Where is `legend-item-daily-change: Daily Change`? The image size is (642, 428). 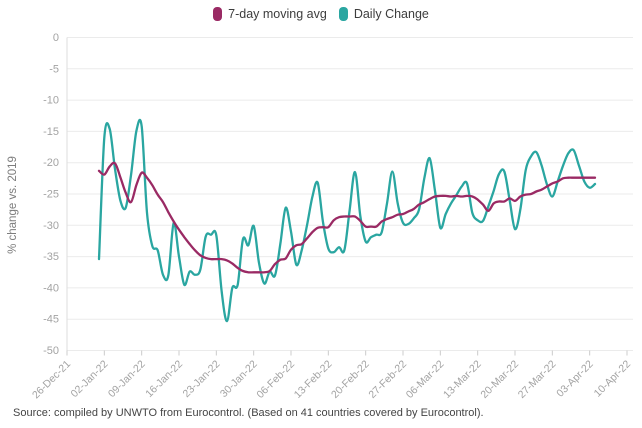 legend-item-daily-change: Daily Change is located at coordinates (383, 14).